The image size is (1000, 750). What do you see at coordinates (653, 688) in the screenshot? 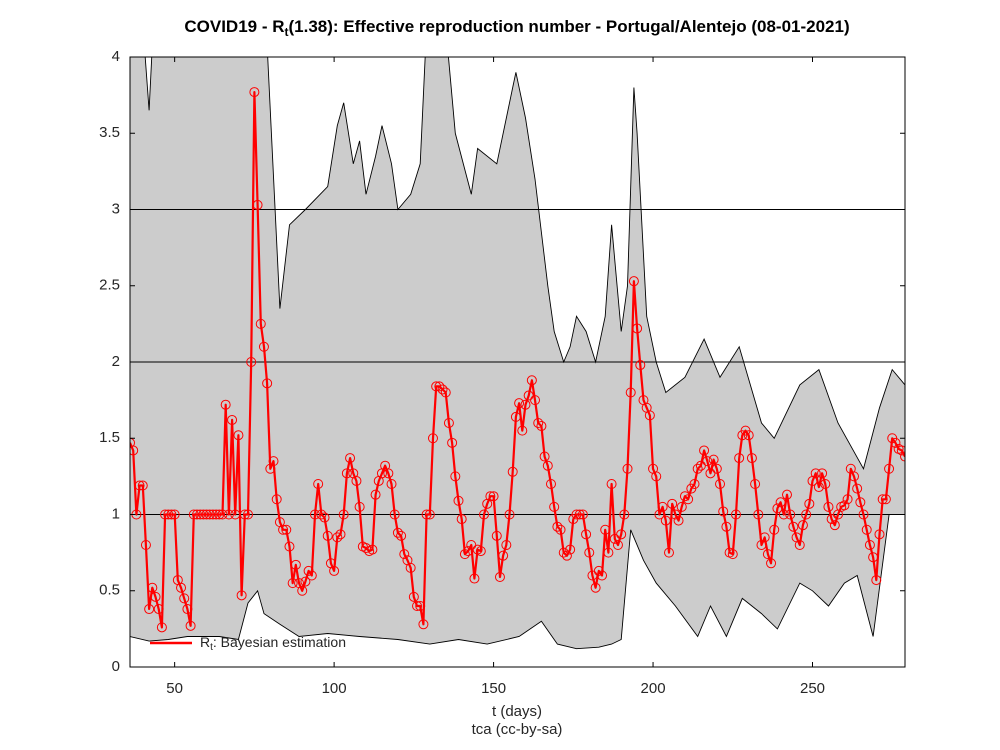
I see `x-tick-label: 200` at bounding box center [653, 688].